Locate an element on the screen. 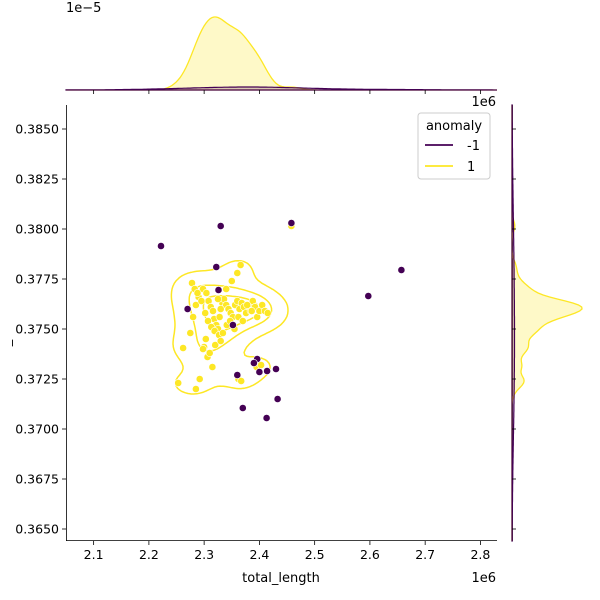 This screenshot has height=600, width=600. x-tick-label: 2.7 is located at coordinates (425, 554).